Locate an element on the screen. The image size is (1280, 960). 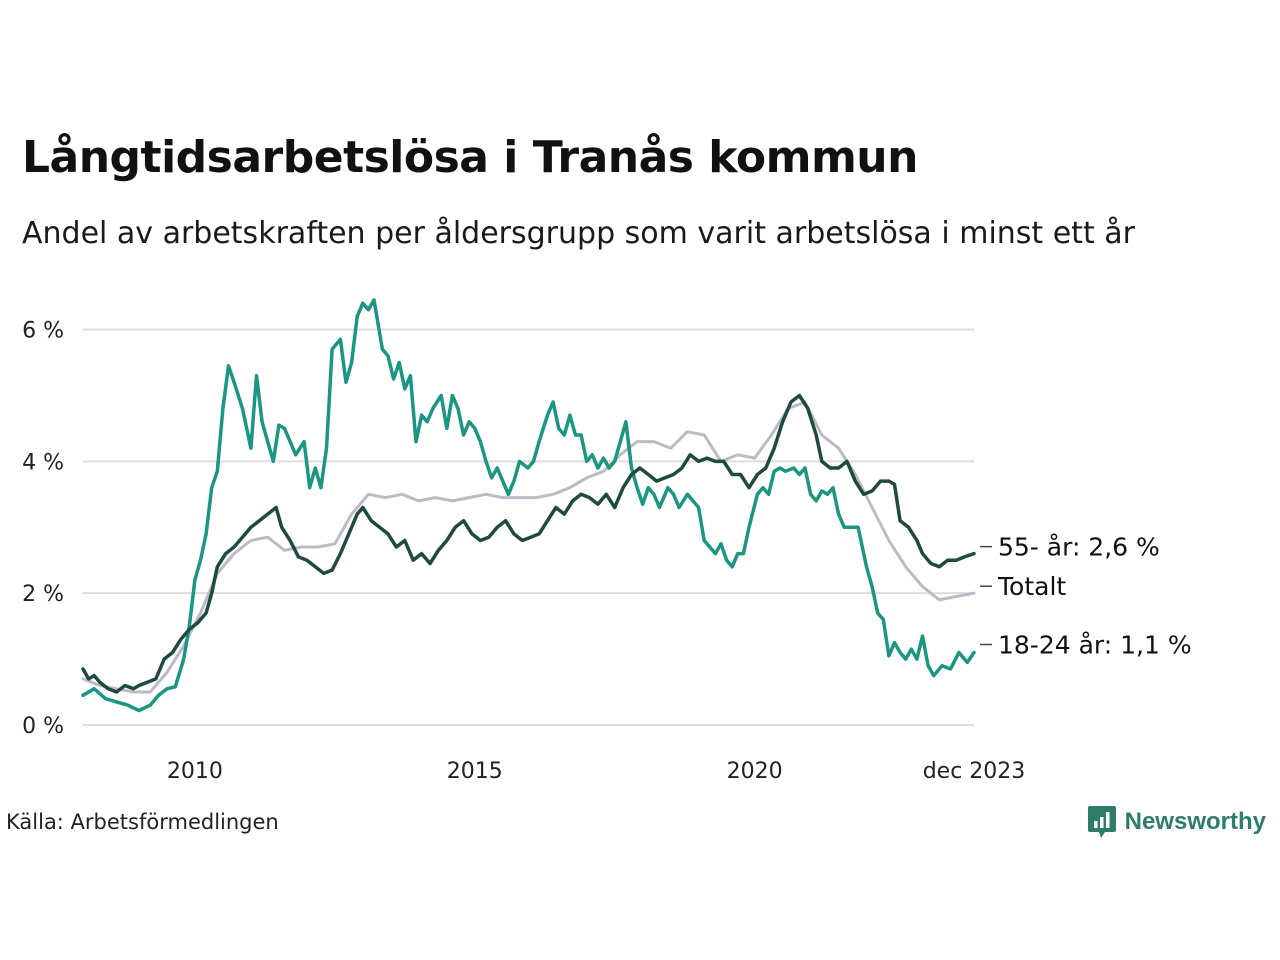
y-tick-label: 4 % is located at coordinates (43, 462).